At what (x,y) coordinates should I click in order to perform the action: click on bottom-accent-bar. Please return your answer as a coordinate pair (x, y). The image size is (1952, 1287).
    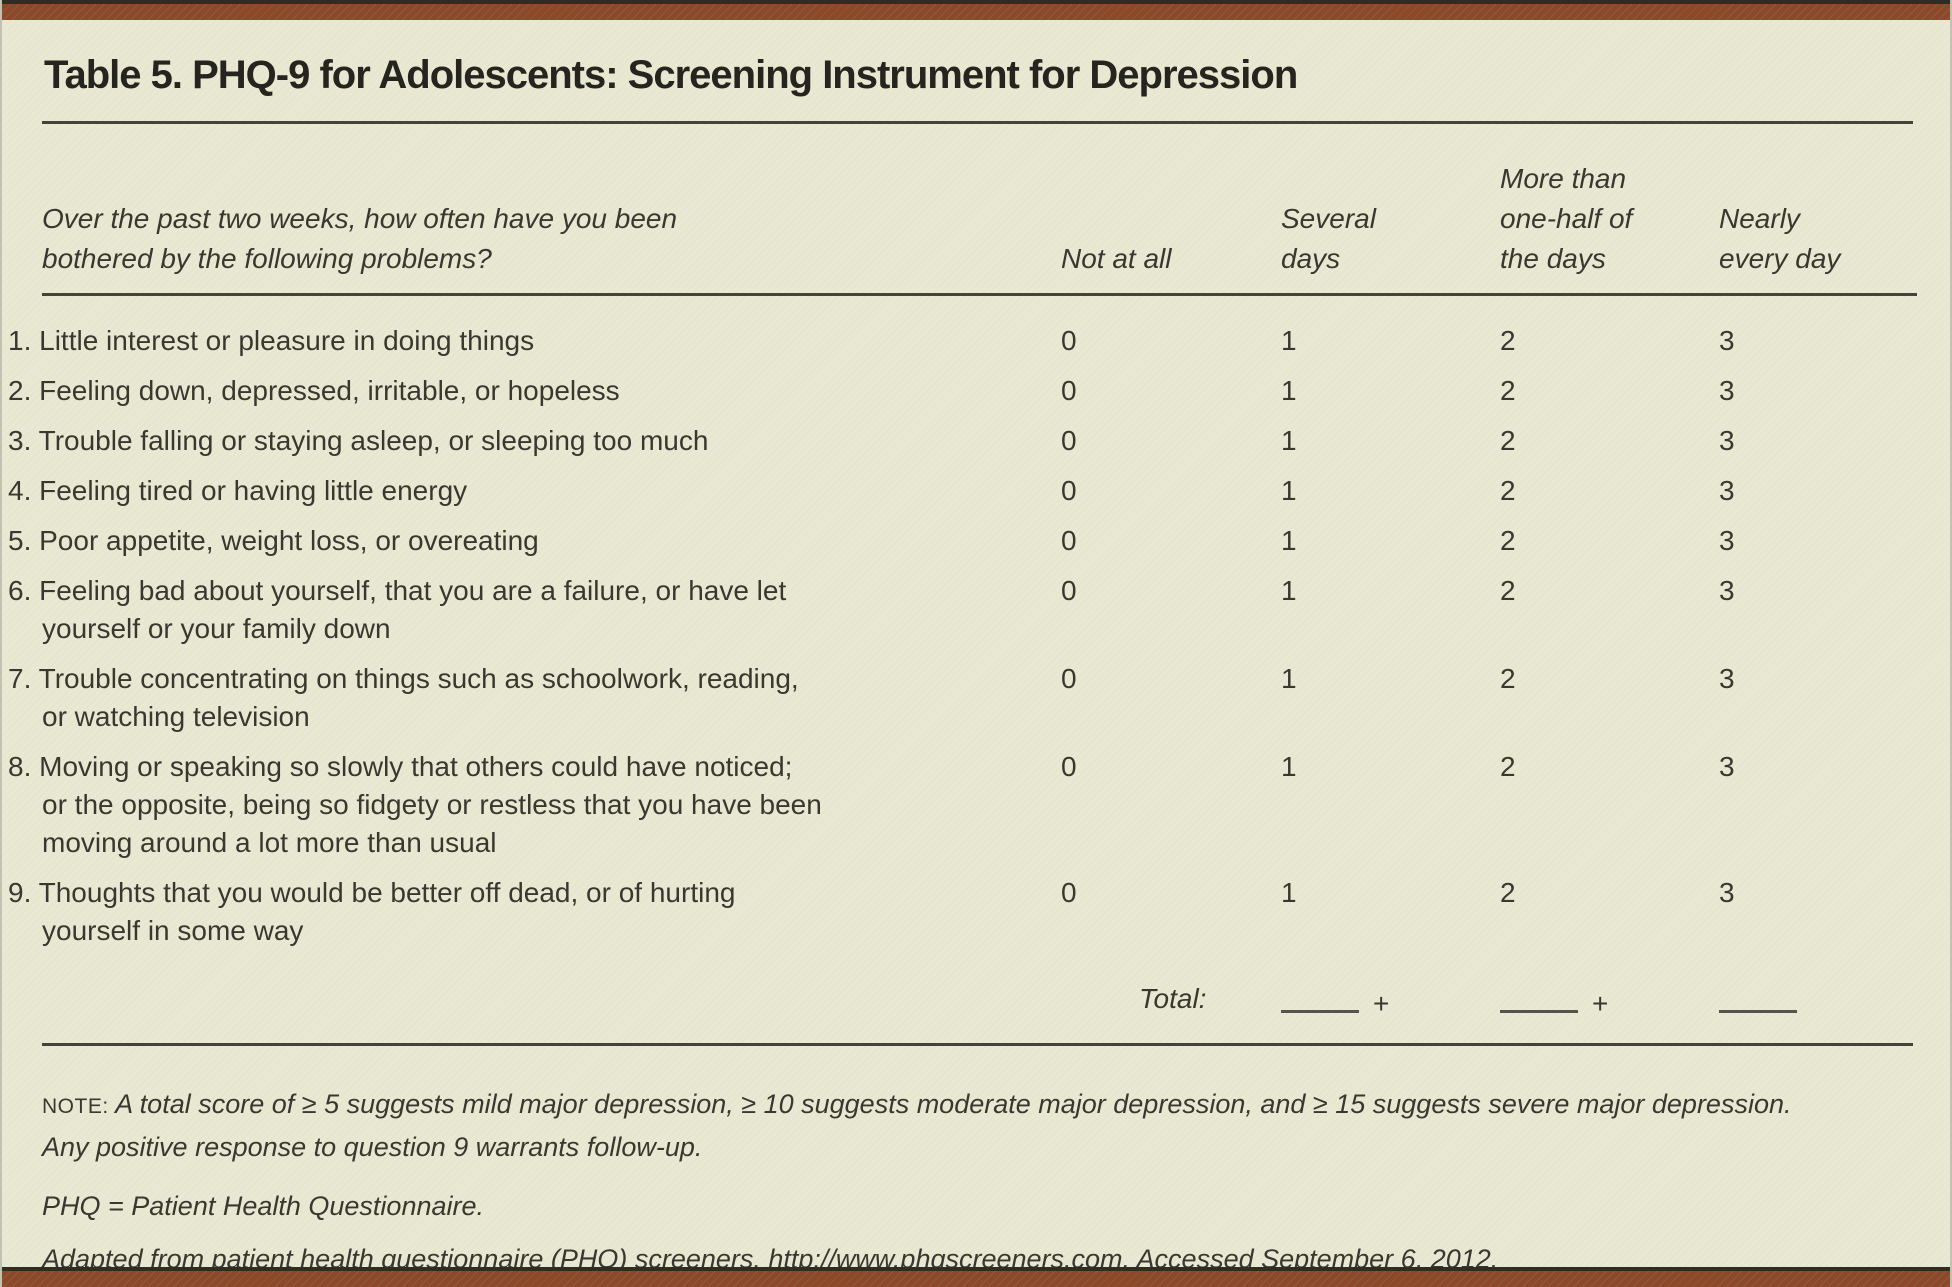
    Looking at the image, I should click on (976, 1277).